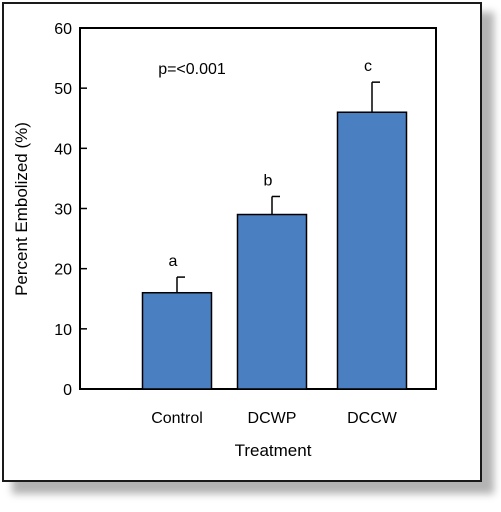  I want to click on x-tick-label: Control, so click(177, 418).